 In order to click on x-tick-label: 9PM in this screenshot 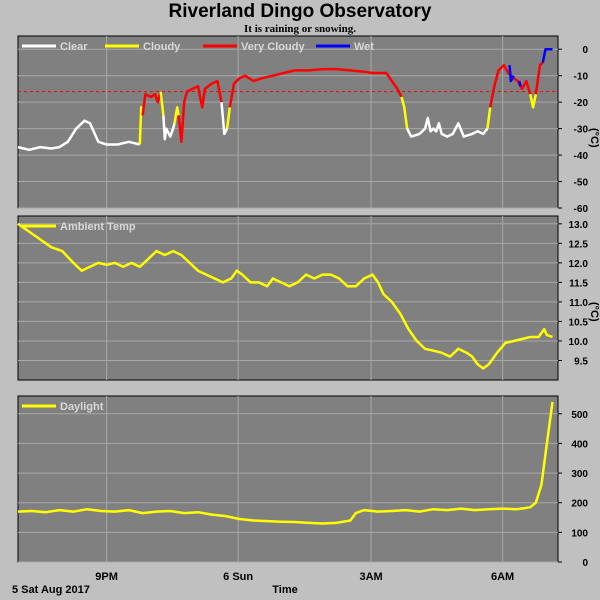, I will do `click(106, 577)`.